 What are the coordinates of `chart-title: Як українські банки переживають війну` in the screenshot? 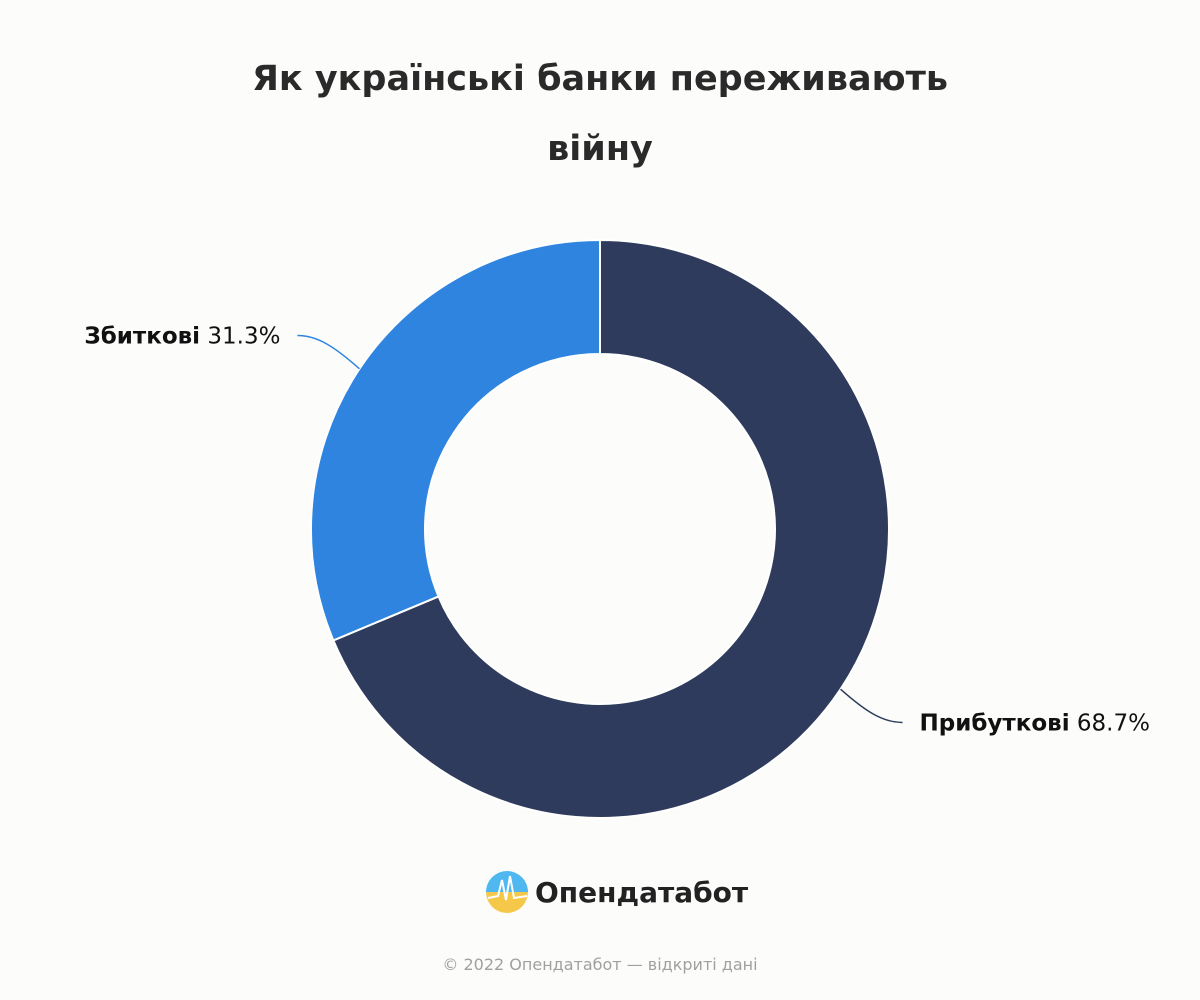 It's located at (600, 114).